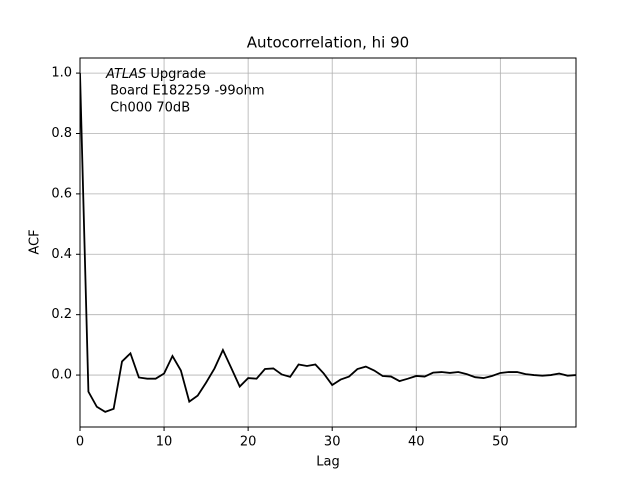  Describe the element at coordinates (248, 442) in the screenshot. I see `x-tick-label: 20` at that location.